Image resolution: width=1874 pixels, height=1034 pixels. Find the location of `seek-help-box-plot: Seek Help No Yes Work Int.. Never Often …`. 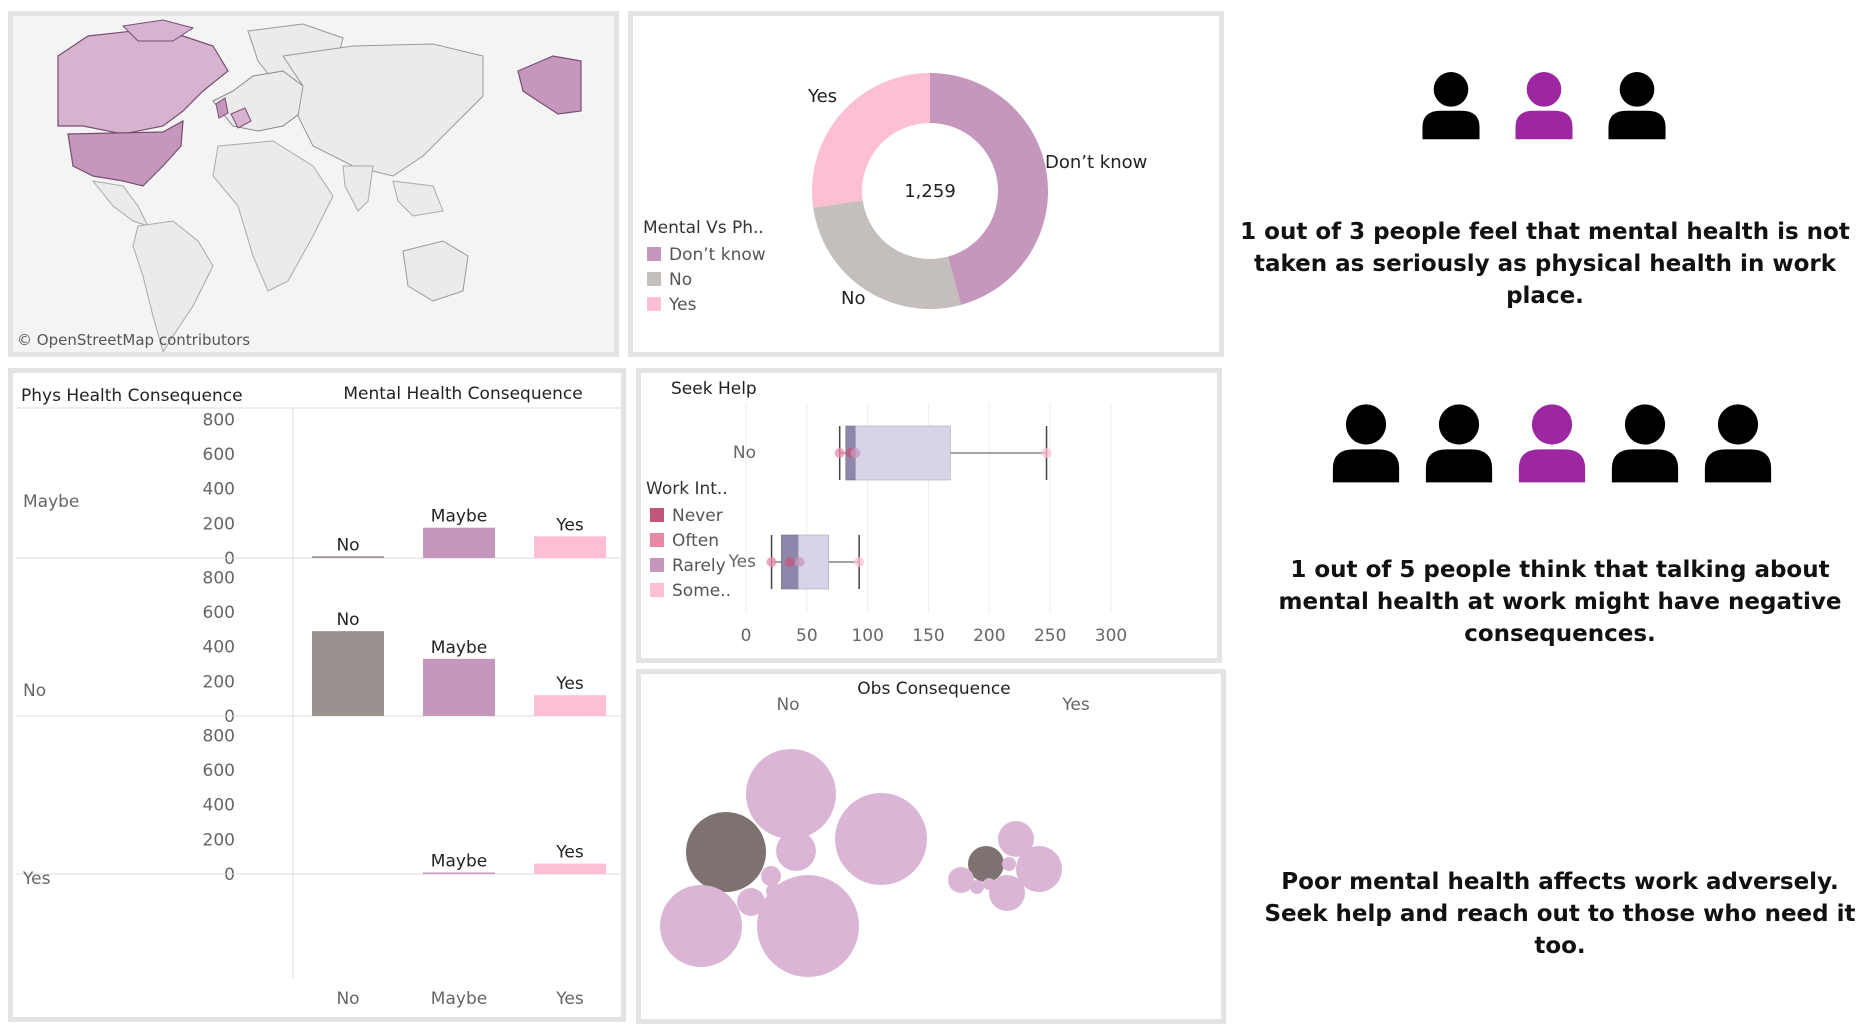

seek-help-box-plot: Seek Help No Yes Work Int.. Never Often … is located at coordinates (886, 512).